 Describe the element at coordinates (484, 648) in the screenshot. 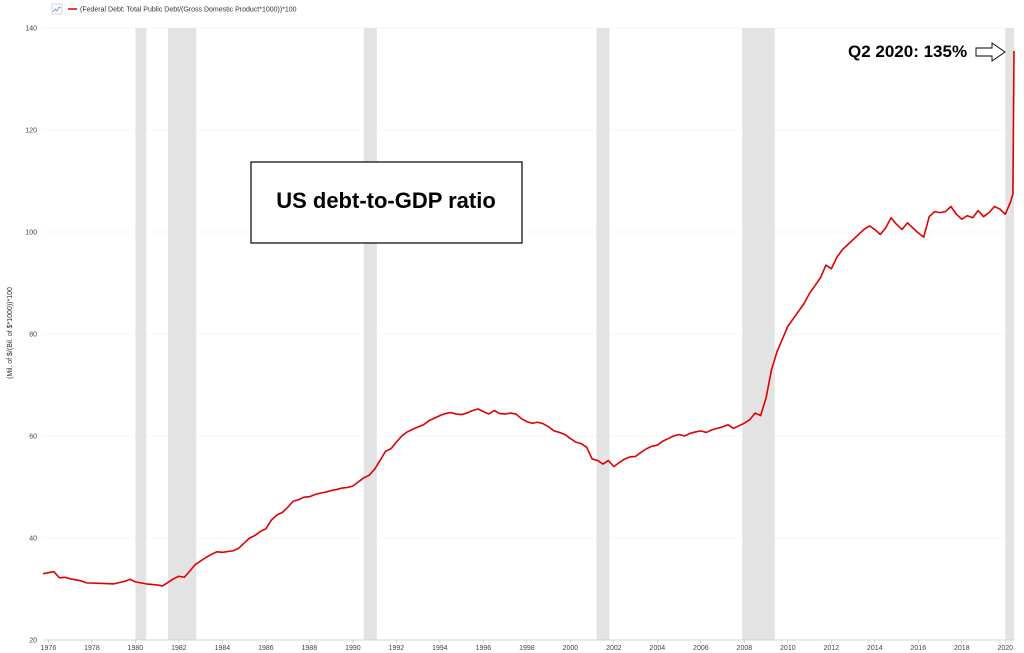

I see `x-tick-label: 1996` at that location.